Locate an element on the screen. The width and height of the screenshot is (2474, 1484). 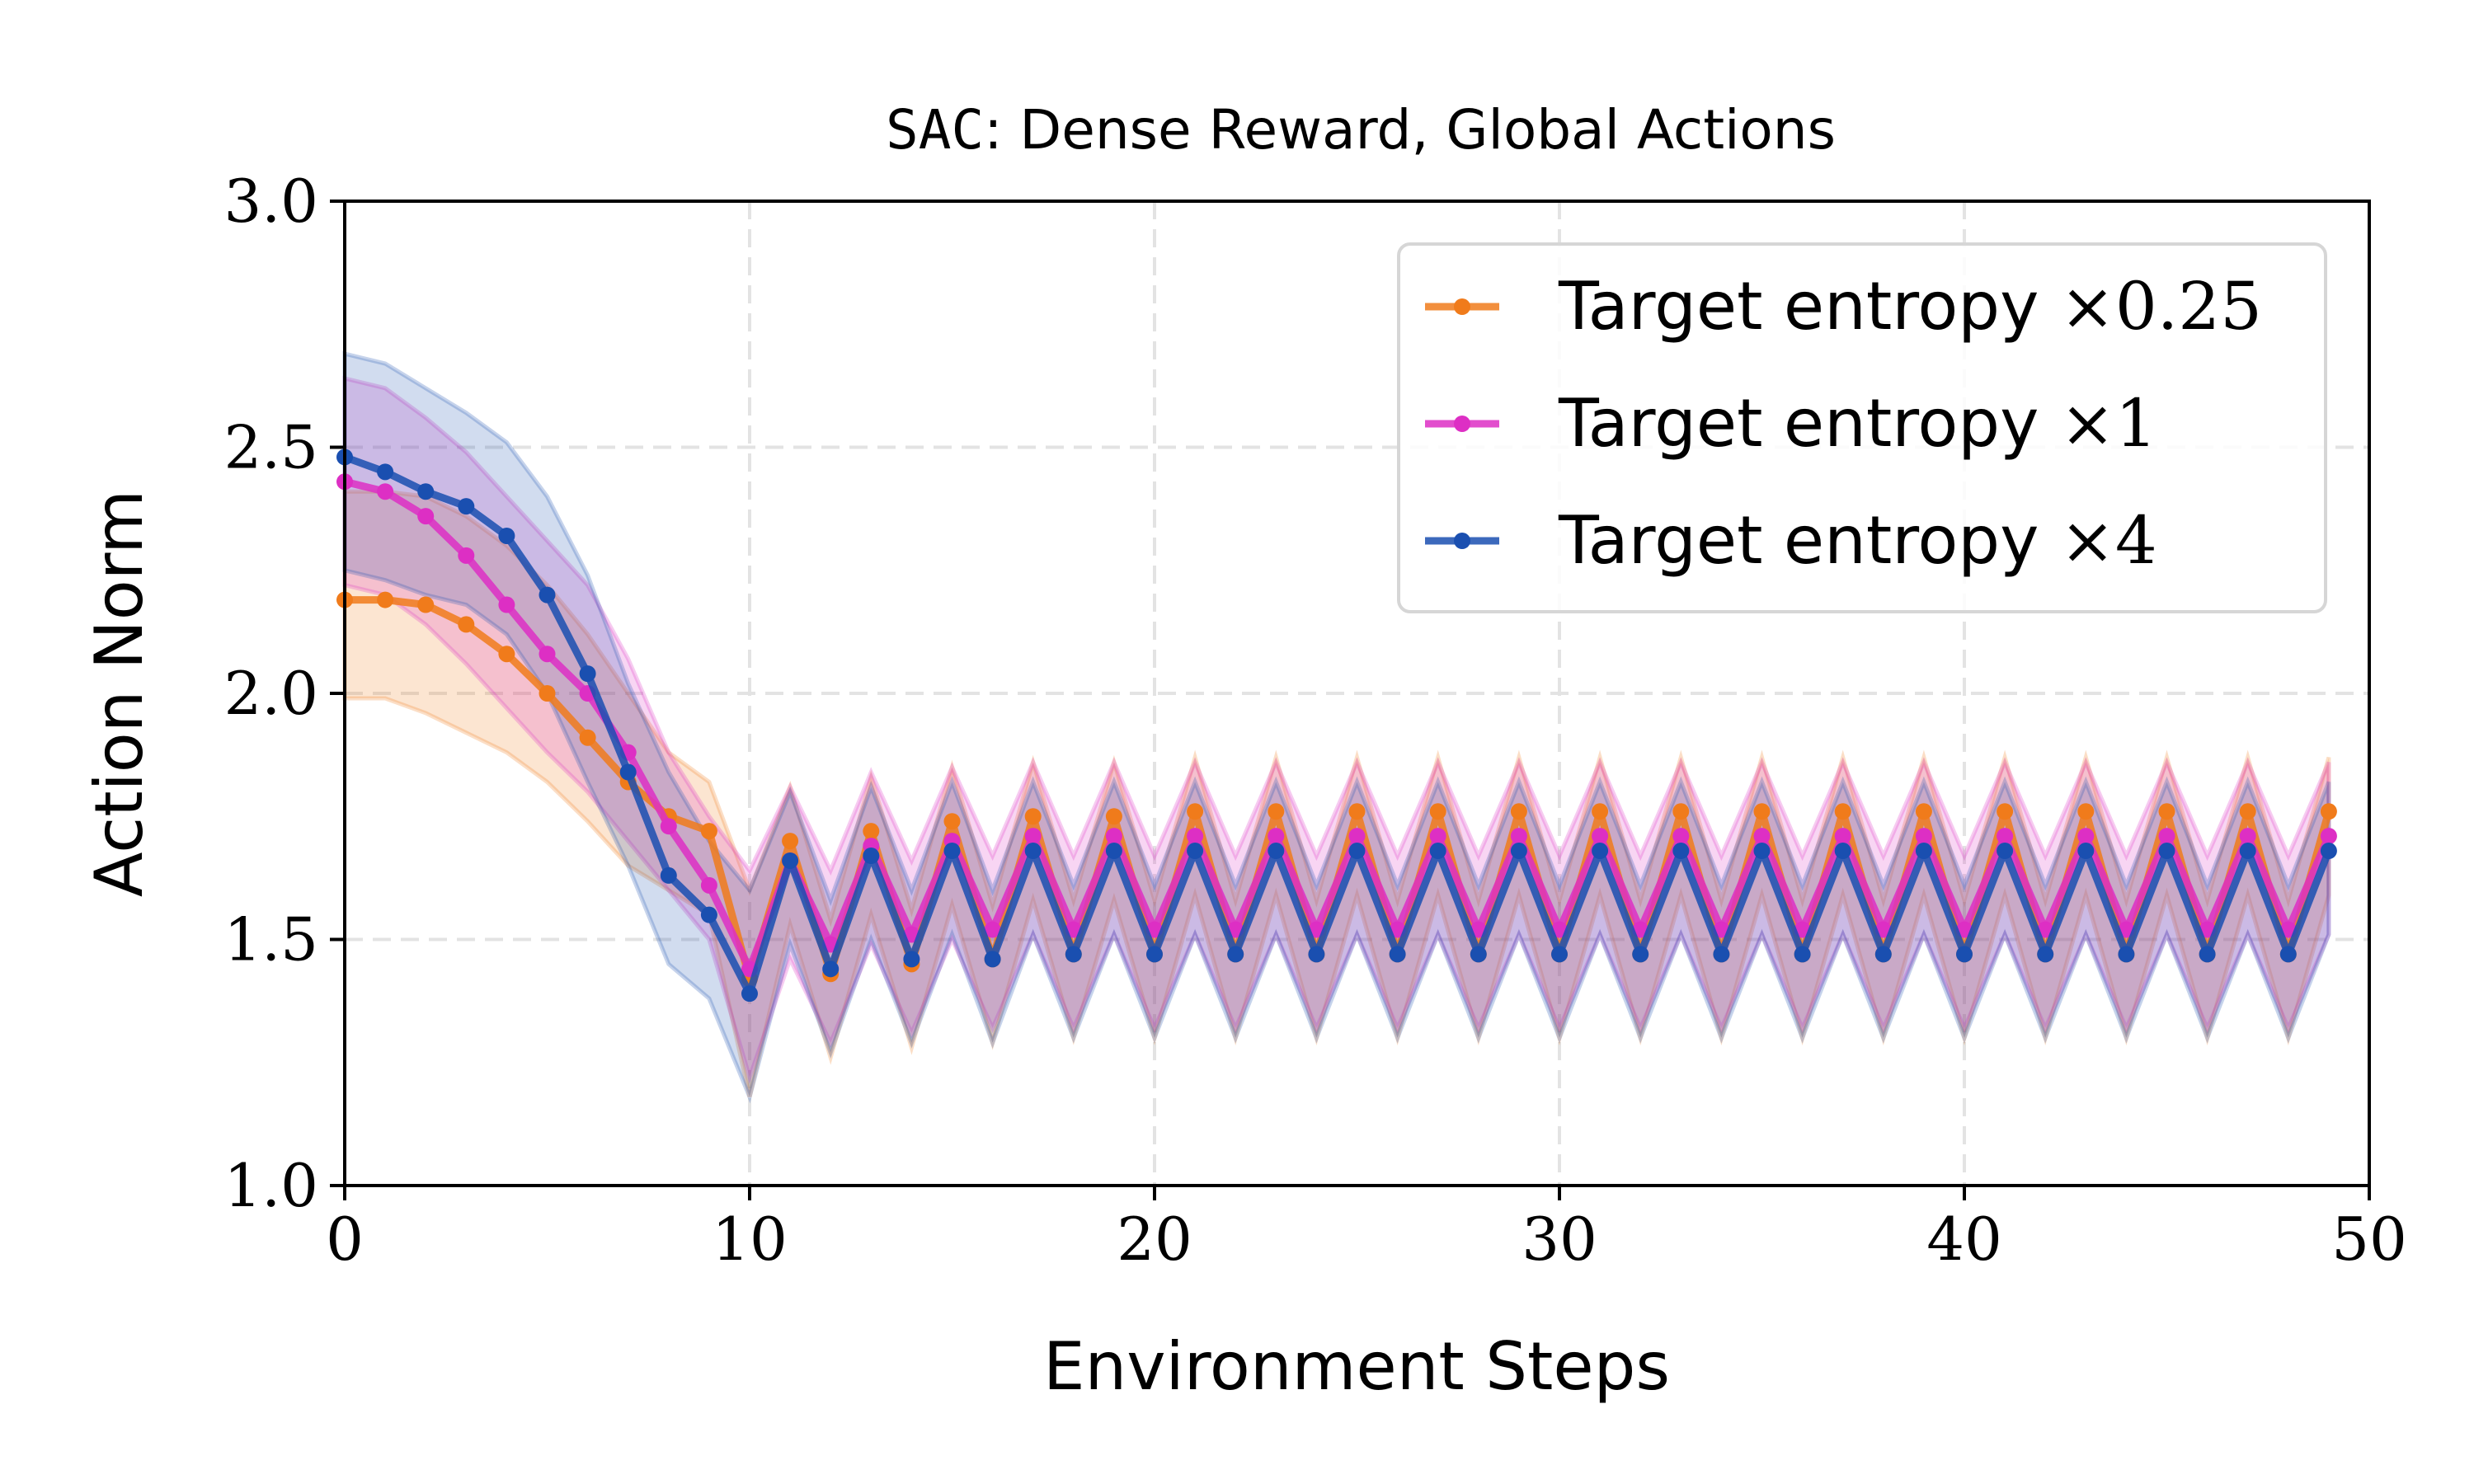
y-tick-label: 1.5 is located at coordinates (270, 940).